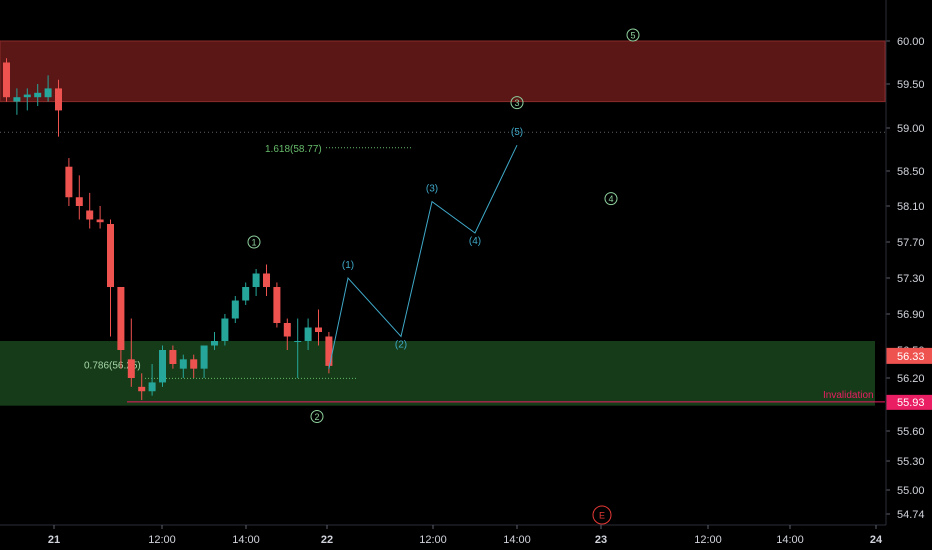 The height and width of the screenshot is (550, 932). I want to click on invalidation-price-tag-text: 55.93, so click(911, 403).